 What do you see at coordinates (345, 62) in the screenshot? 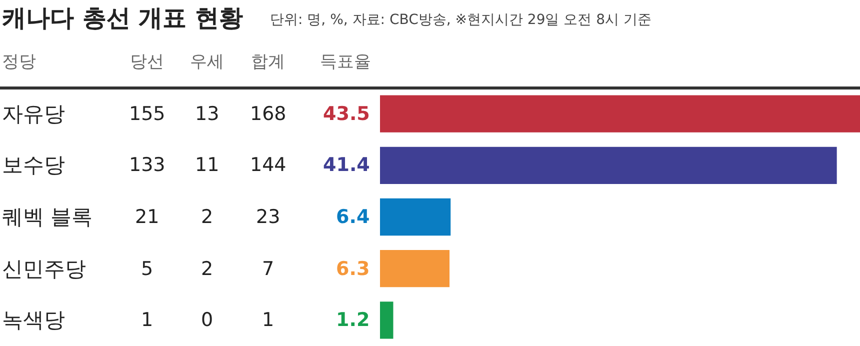
I see `x-axis-title: 득표율` at bounding box center [345, 62].